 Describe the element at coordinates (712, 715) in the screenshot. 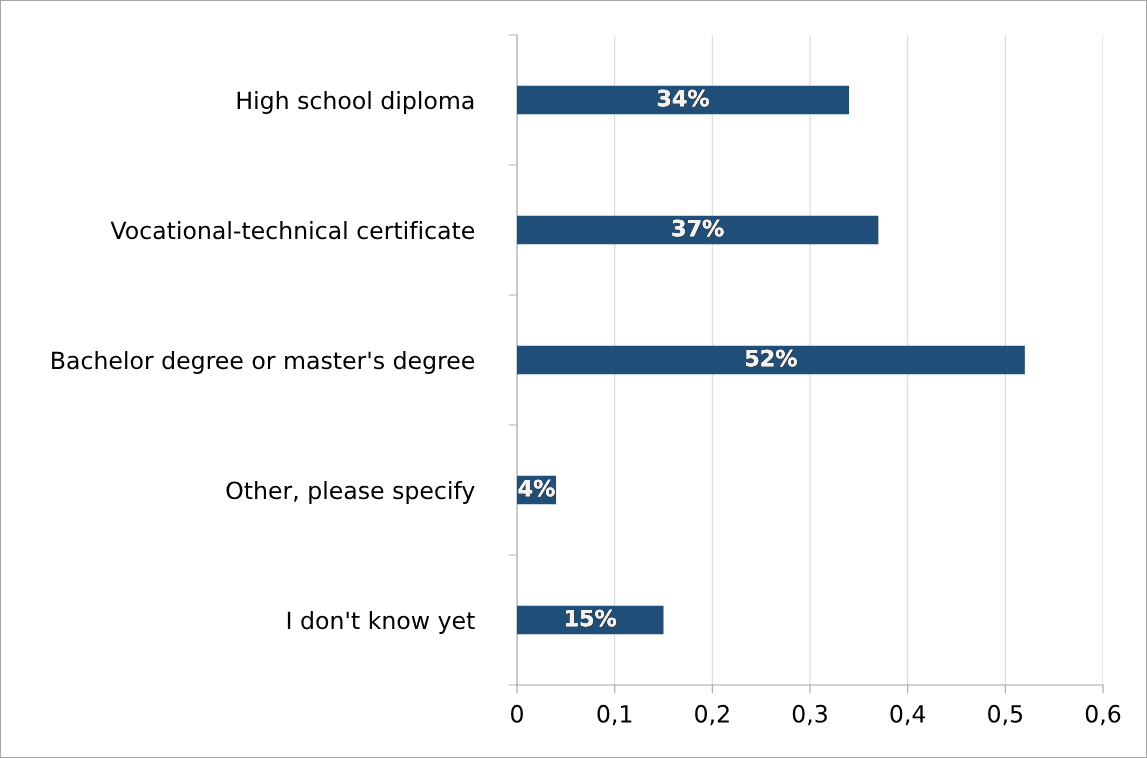

I see `x-tick-label: 0,2` at that location.